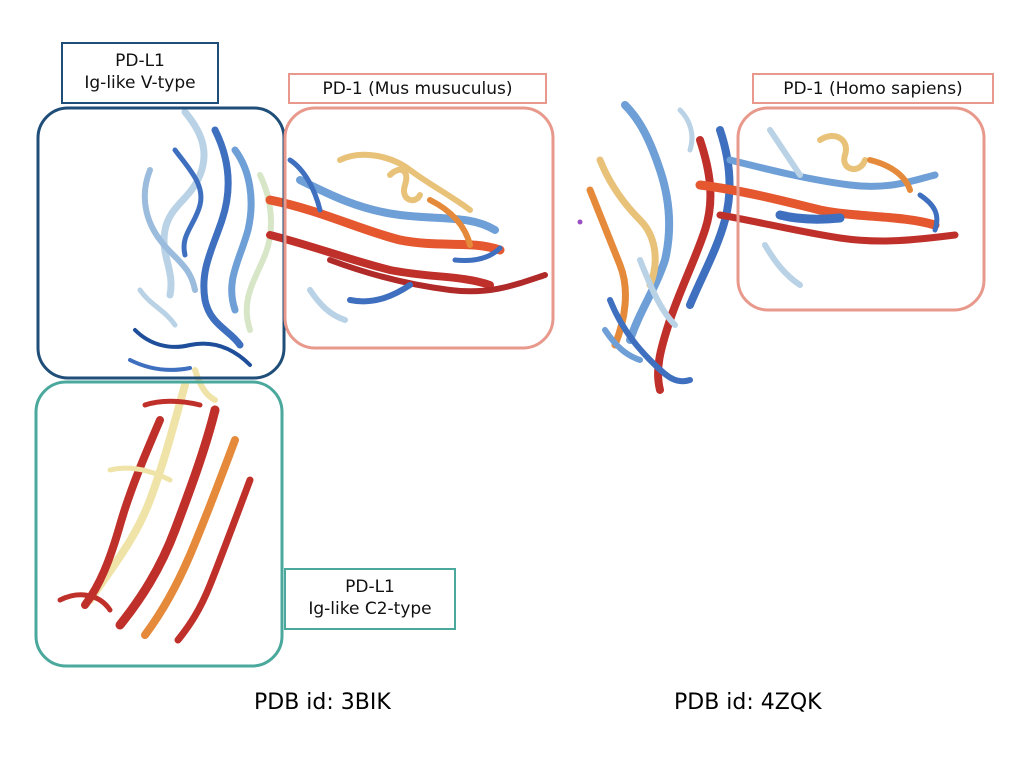  Describe the element at coordinates (140, 83) in the screenshot. I see `label-pdl1-vtype-line2: Ig-like V-type` at that location.